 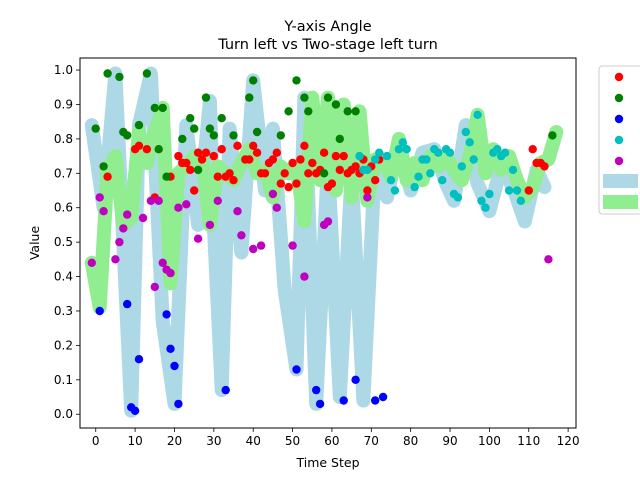 What do you see at coordinates (63, 242) in the screenshot?
I see `y-tick-label: 0.5` at bounding box center [63, 242].